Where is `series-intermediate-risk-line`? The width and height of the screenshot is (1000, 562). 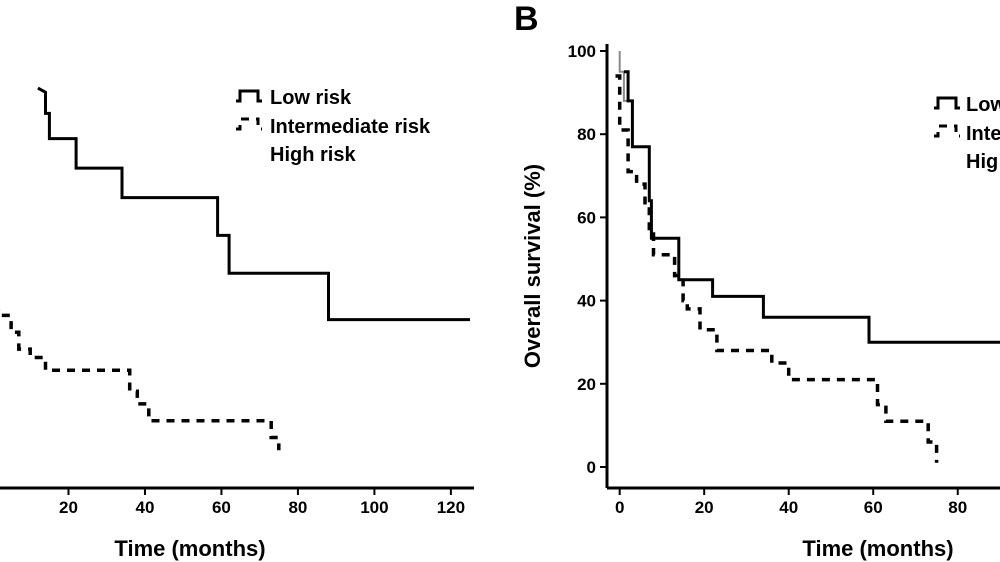
series-intermediate-risk-line is located at coordinates (140, 380).